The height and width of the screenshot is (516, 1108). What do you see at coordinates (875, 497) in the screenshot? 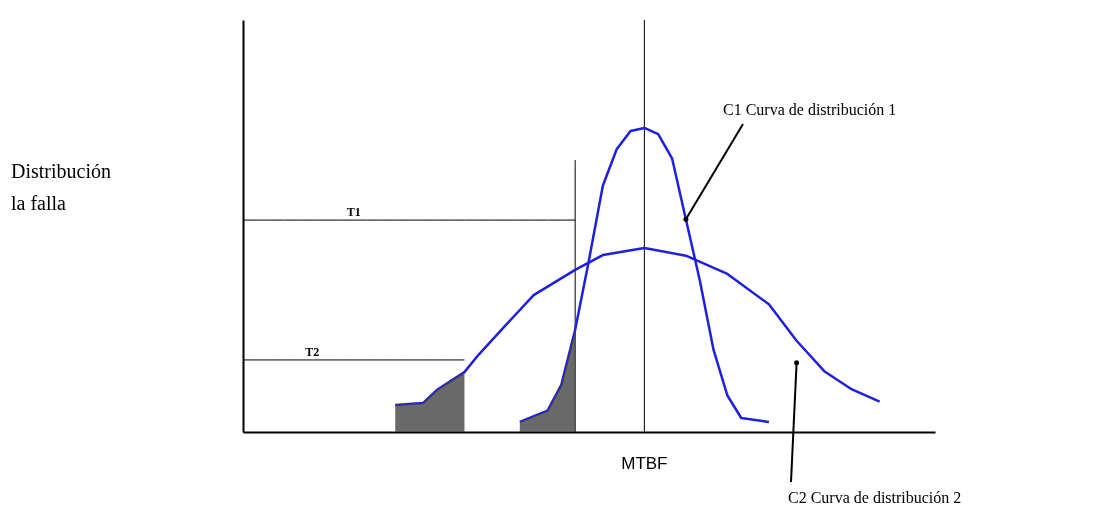
I see `text: C2 Curva de distribución 2` at bounding box center [875, 497].